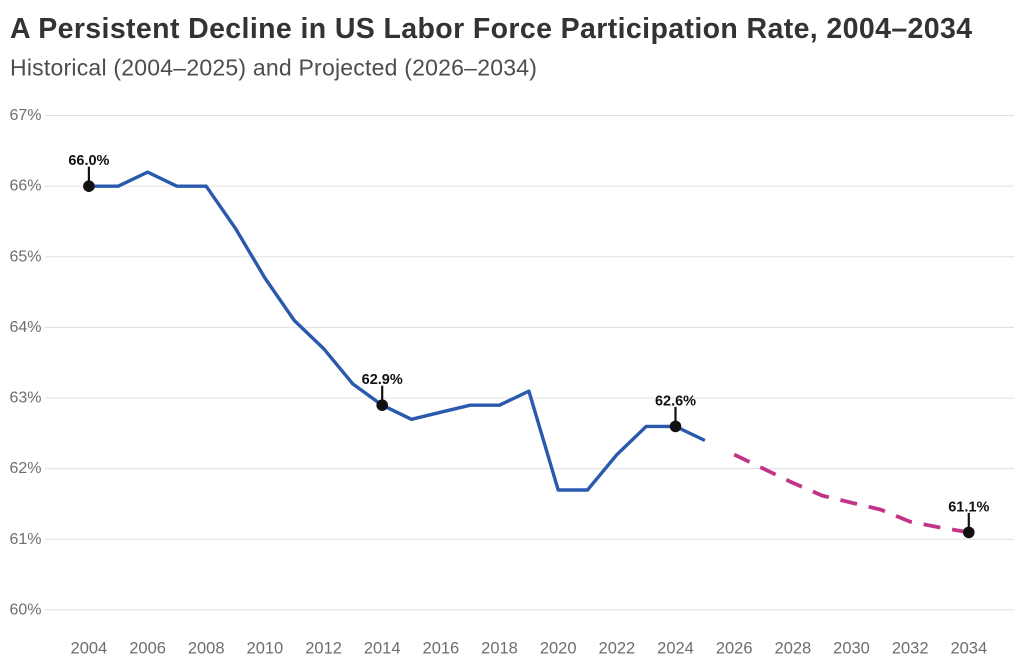 This screenshot has height=665, width=1024. What do you see at coordinates (499, 649) in the screenshot?
I see `svg-text: 2018` at bounding box center [499, 649].